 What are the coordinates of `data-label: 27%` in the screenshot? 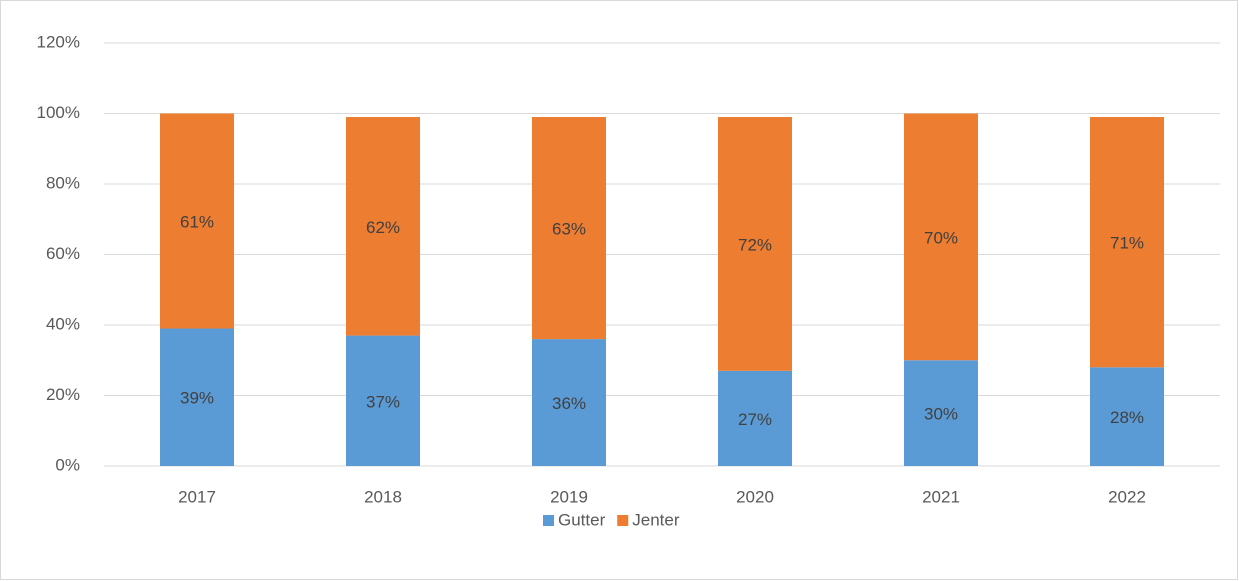 It's located at (755, 419).